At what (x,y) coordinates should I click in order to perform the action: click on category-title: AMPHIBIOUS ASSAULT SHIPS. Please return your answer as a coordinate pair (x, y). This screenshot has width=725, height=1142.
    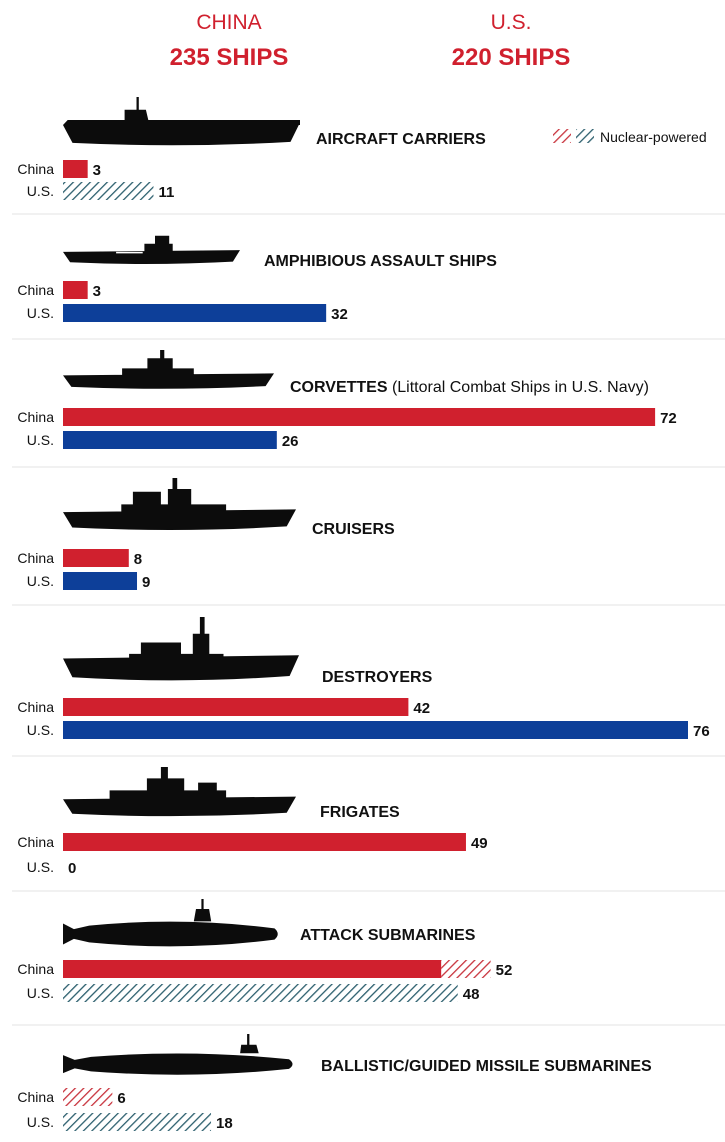
    Looking at the image, I should click on (380, 261).